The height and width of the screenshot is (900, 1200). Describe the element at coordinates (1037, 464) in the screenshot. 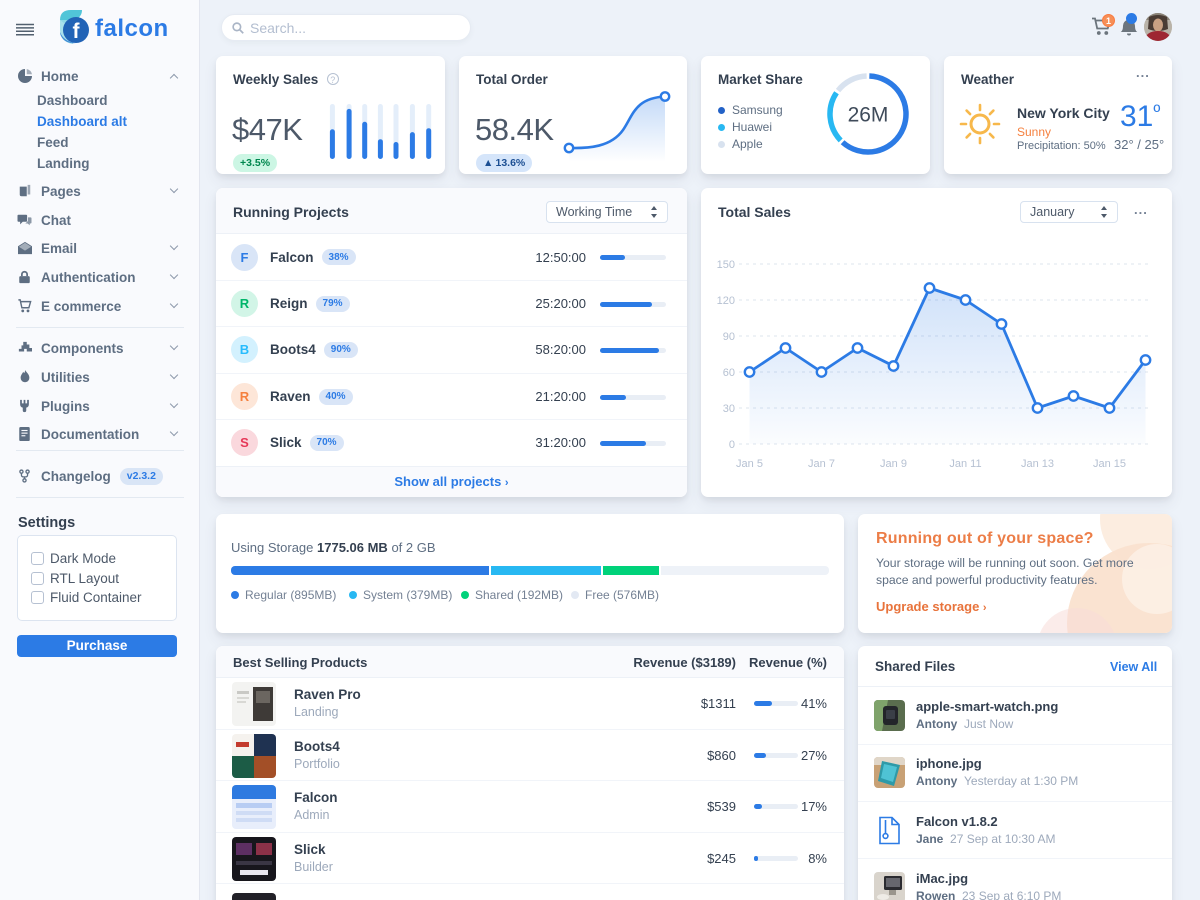

I see `svg-text: Jan 13` at that location.